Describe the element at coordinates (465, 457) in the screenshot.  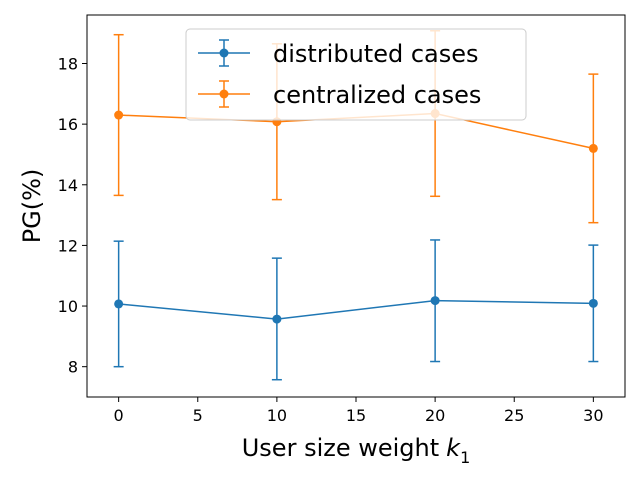
I see `x-axis-label-subscript: 1` at that location.